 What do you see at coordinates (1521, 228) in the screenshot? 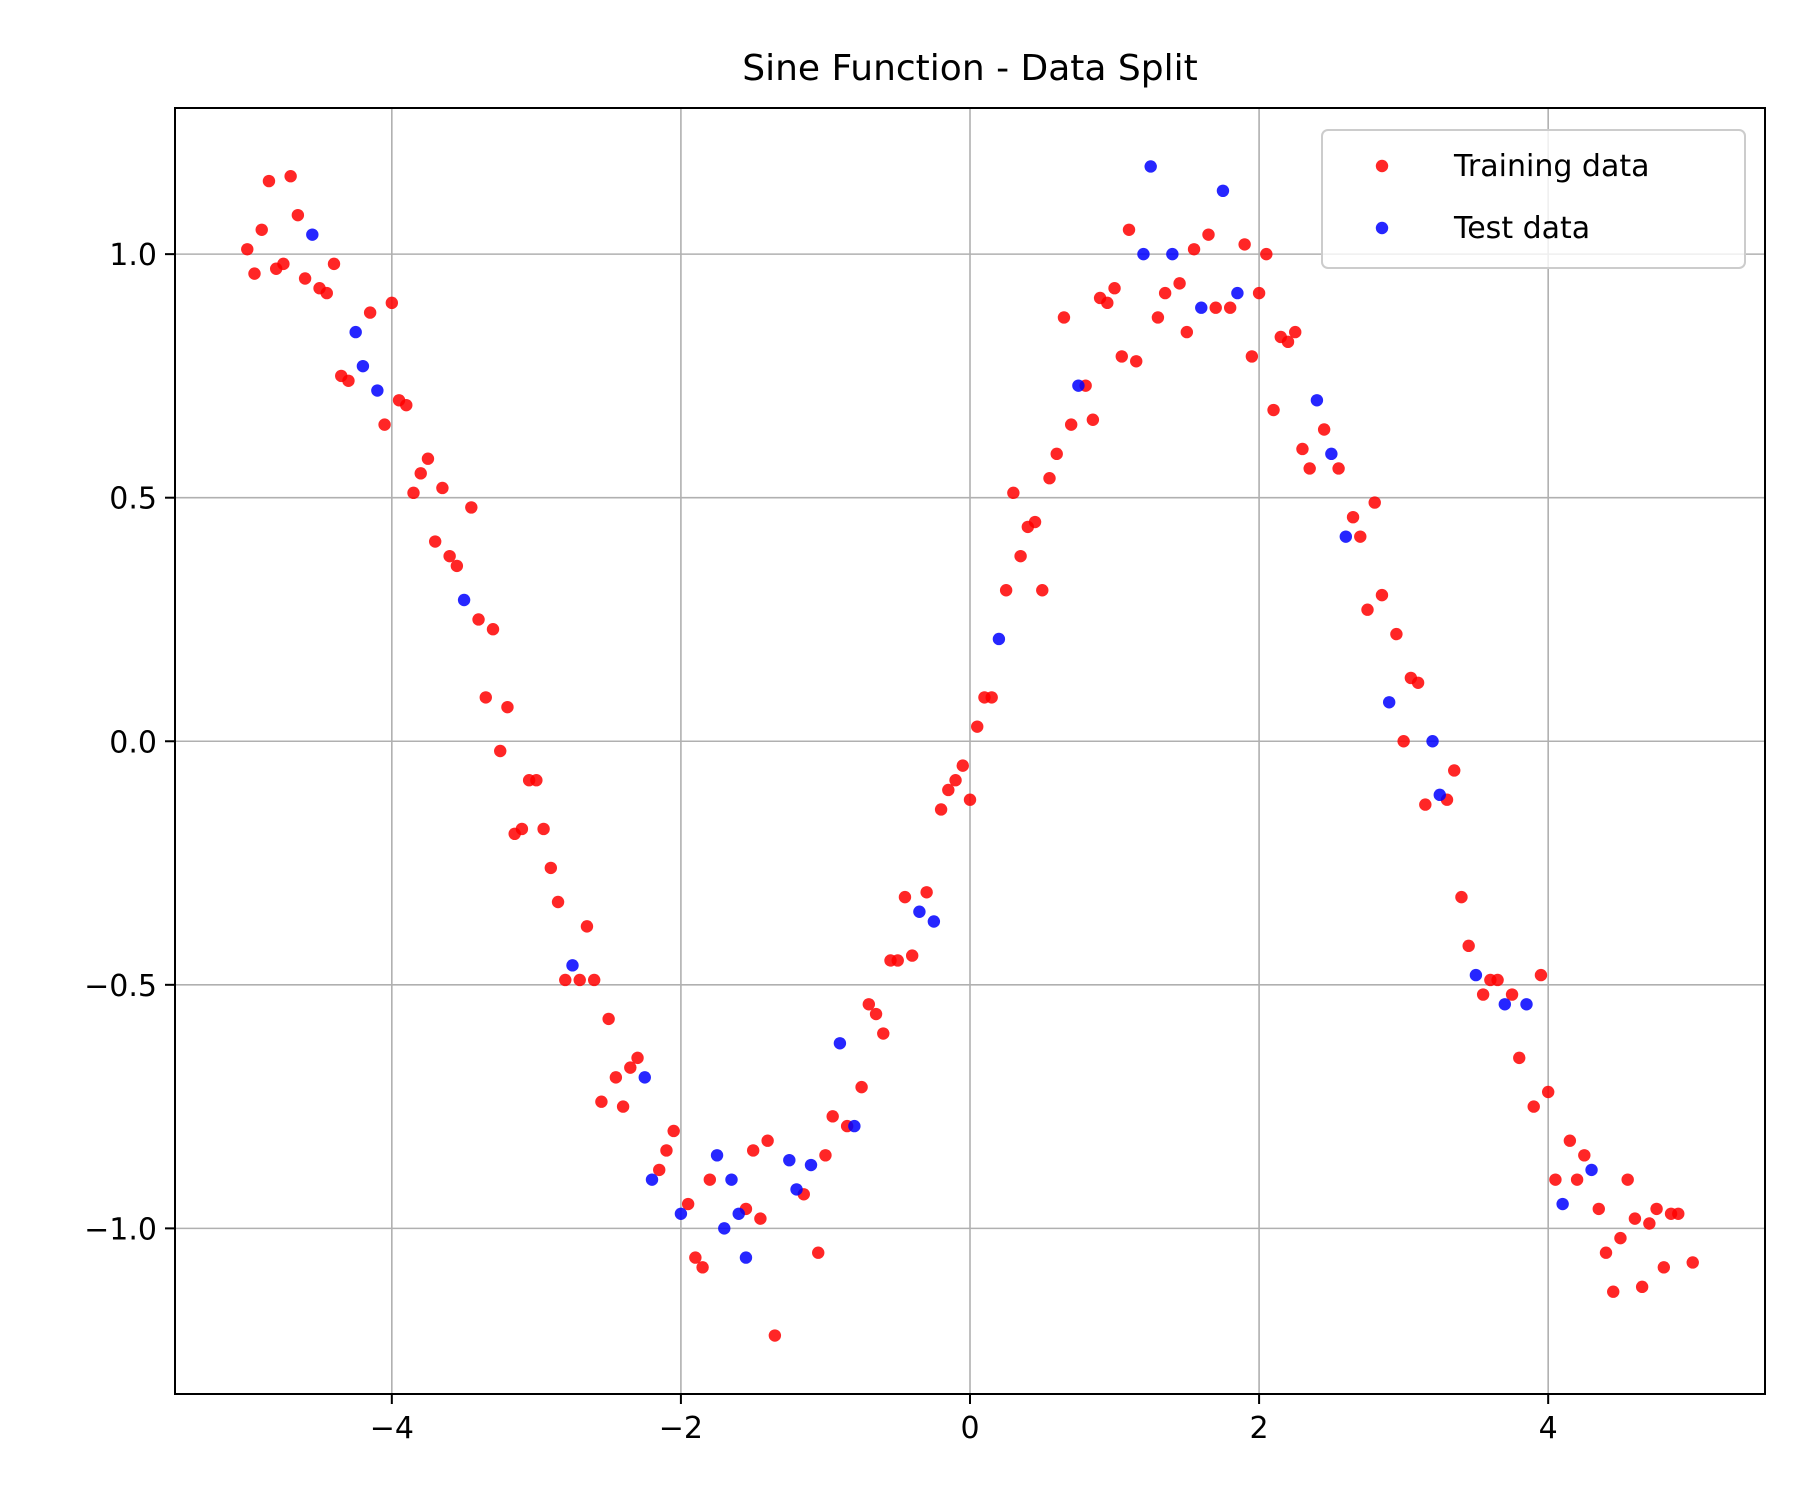
I see `legend-label: Test data` at bounding box center [1521, 228].